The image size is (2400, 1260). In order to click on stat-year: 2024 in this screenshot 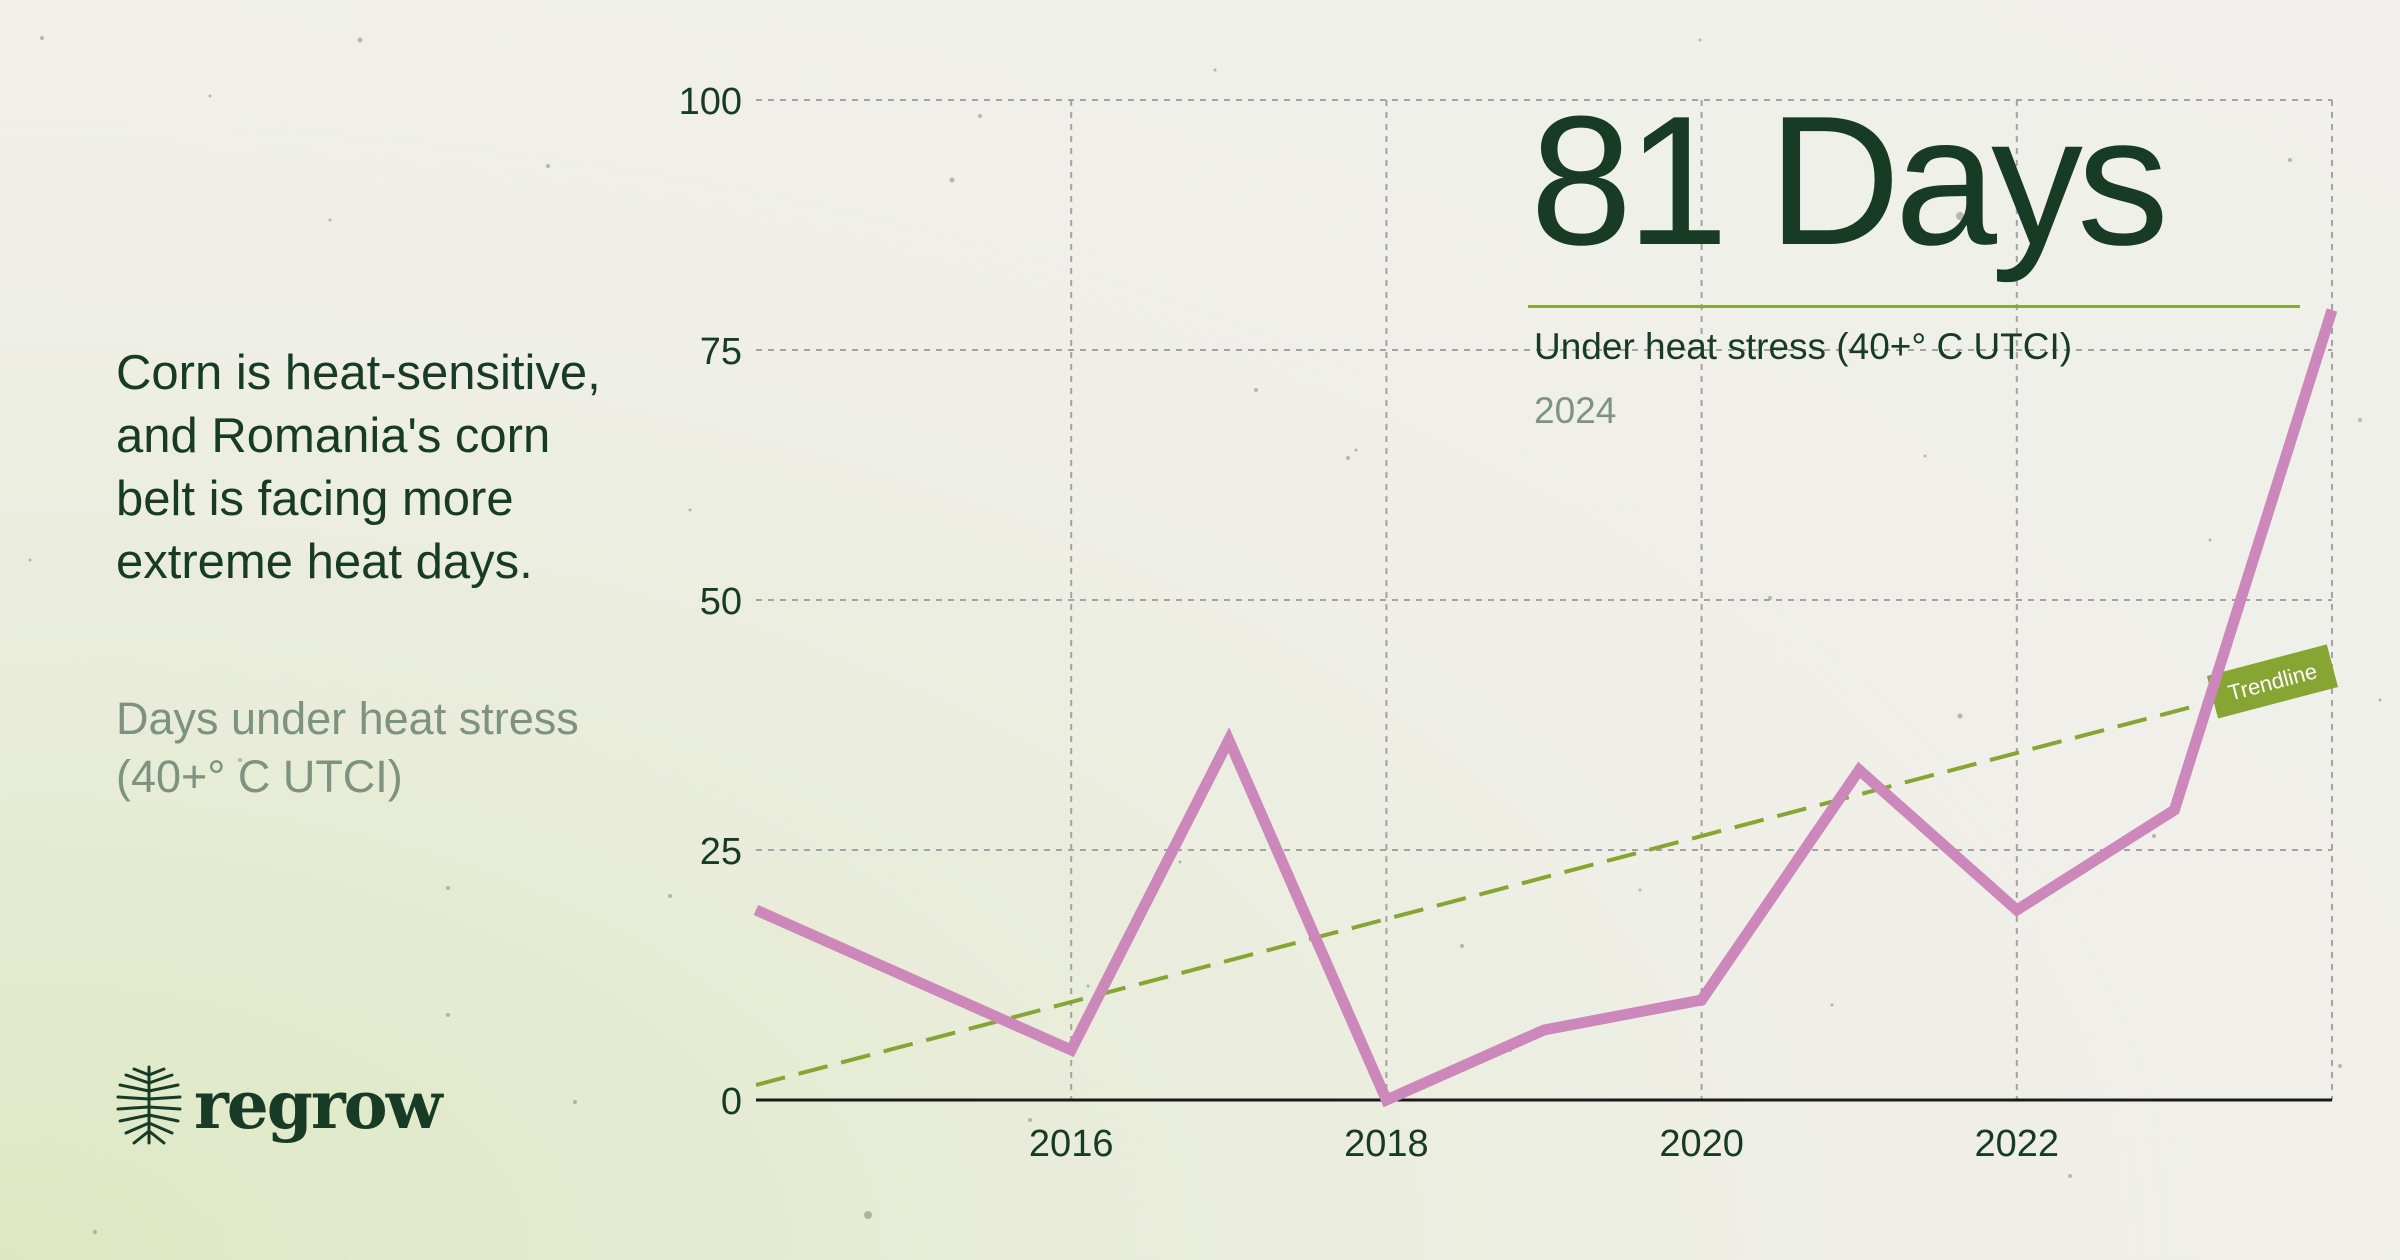, I will do `click(1575, 410)`.